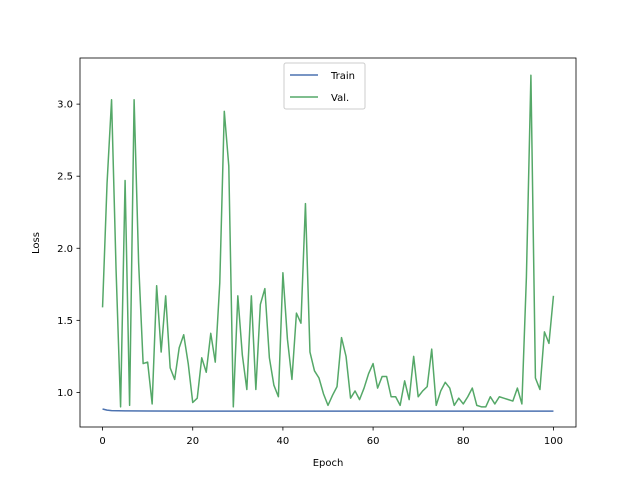 The width and height of the screenshot is (640, 480). Describe the element at coordinates (36, 243) in the screenshot. I see `y-axis-label: Loss` at that location.